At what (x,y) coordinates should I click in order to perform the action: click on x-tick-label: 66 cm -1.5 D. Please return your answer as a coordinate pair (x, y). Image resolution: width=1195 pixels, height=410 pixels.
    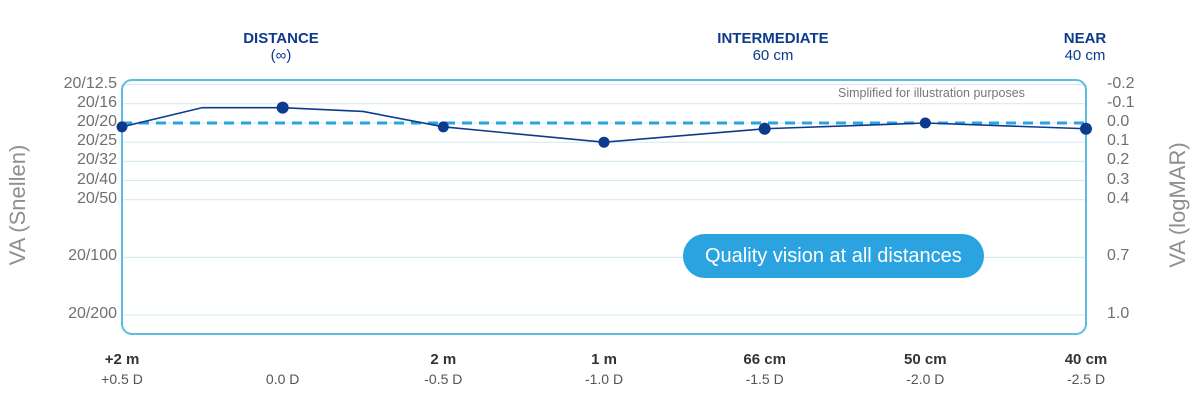
    Looking at the image, I should click on (765, 369).